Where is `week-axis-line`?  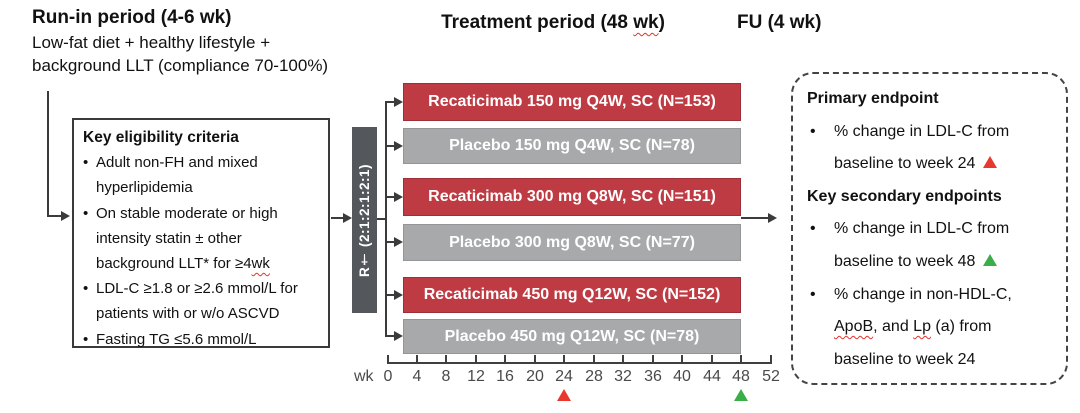
week-axis-line is located at coordinates (579, 363).